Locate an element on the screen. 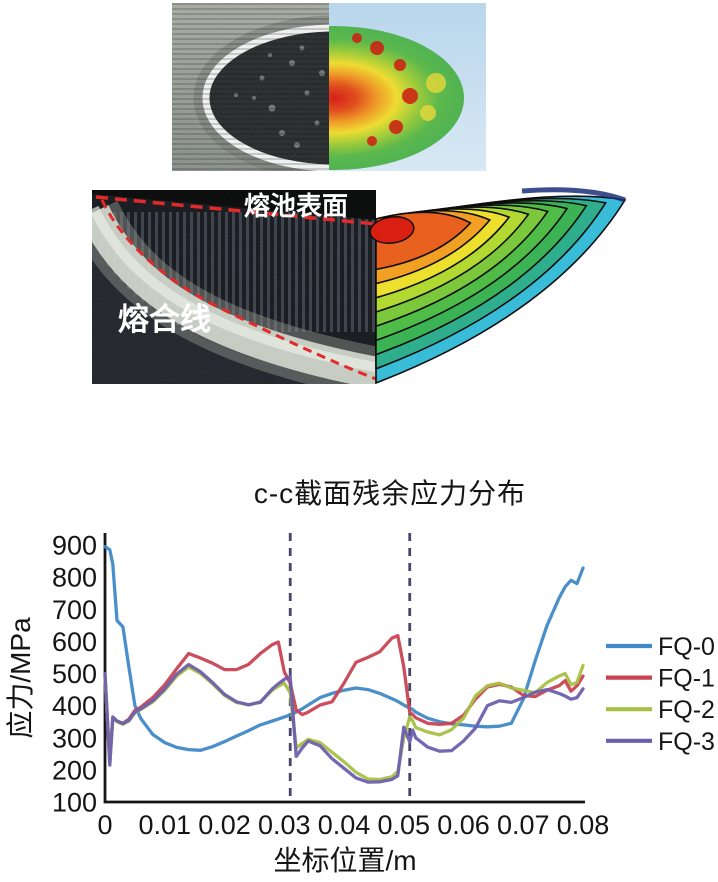 The image size is (718, 882). weld-pool-top-view-comparison-image is located at coordinates (329, 87).